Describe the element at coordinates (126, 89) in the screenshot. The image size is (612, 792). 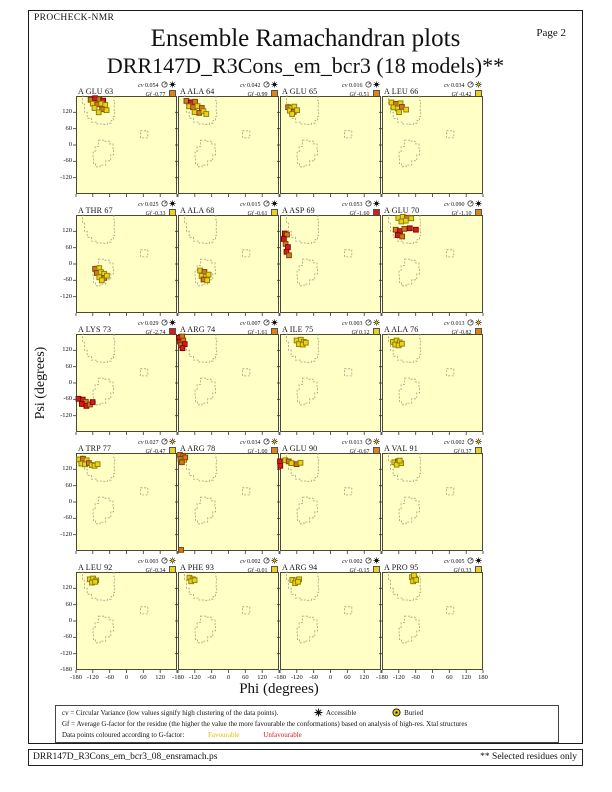
I see `plot-header: A GLU 63 cv 0.054 Gf -0.77` at that location.